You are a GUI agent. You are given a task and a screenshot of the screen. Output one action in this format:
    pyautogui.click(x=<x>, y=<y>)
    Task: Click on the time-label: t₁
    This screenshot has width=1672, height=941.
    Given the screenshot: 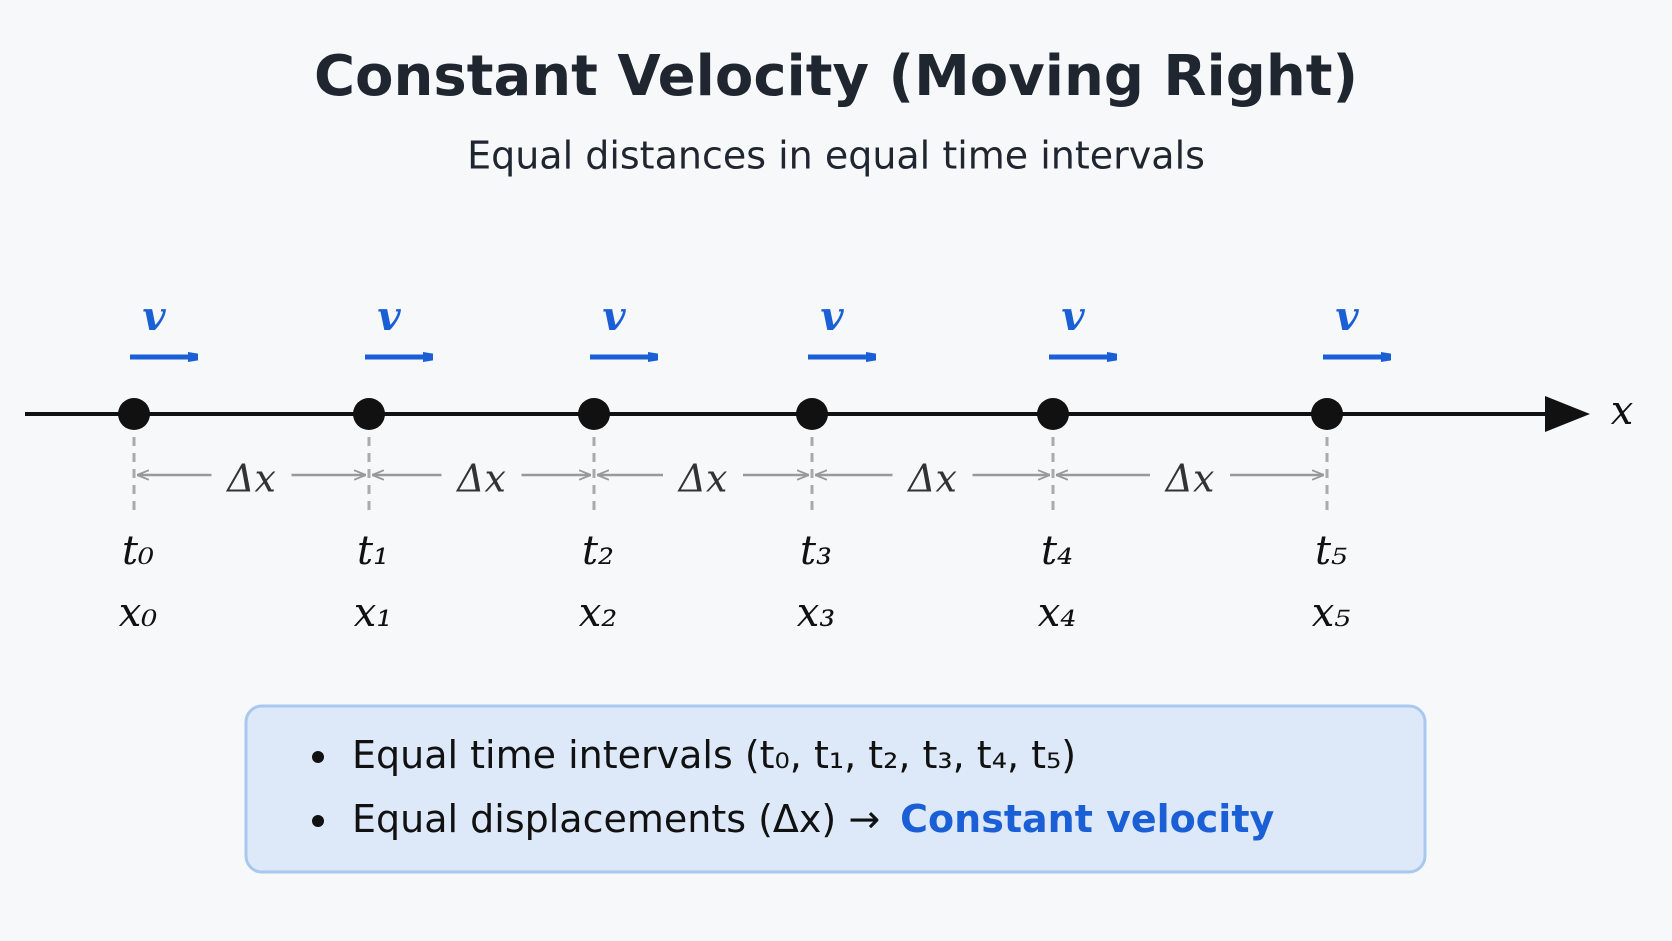 What is the action you would take?
    pyautogui.click(x=373, y=551)
    